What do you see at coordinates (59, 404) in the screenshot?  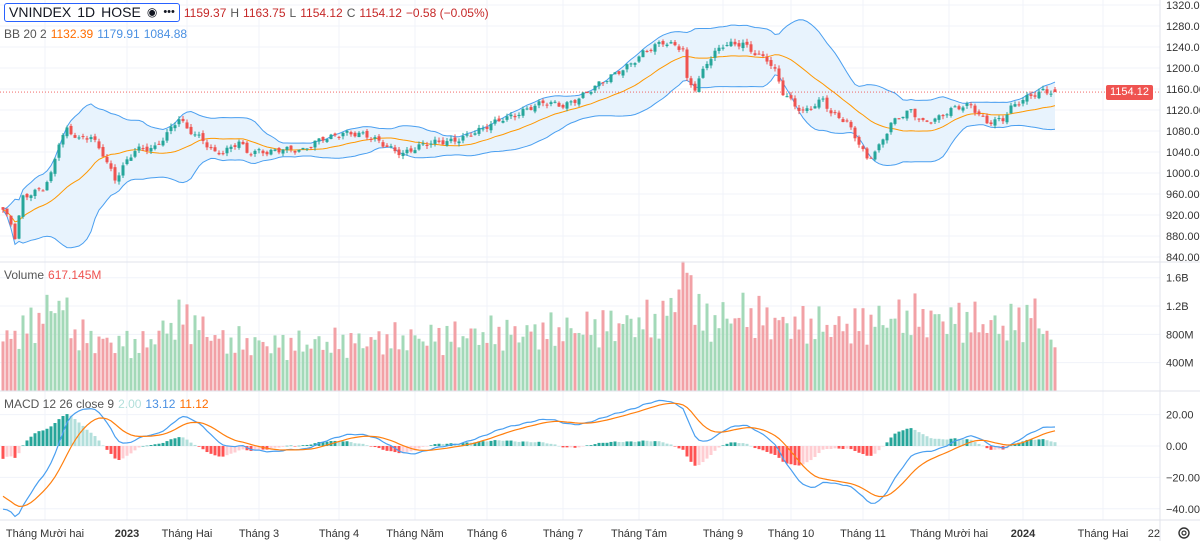 I see `macd-name: MACD 12 26 close 9` at bounding box center [59, 404].